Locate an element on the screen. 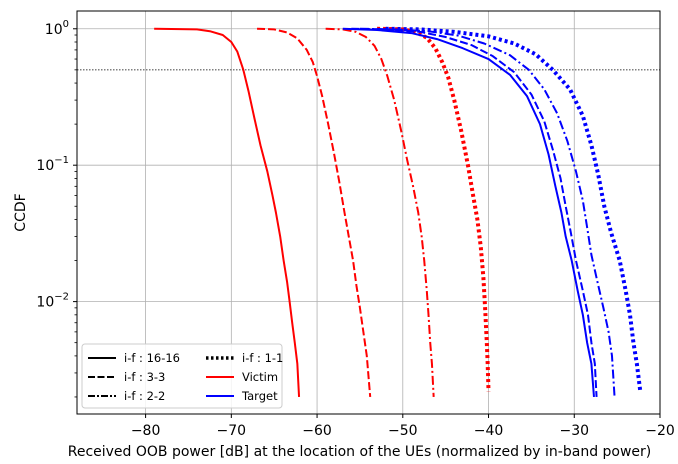 The image size is (678, 464). x-tick-label-0: −80 is located at coordinates (146, 431).